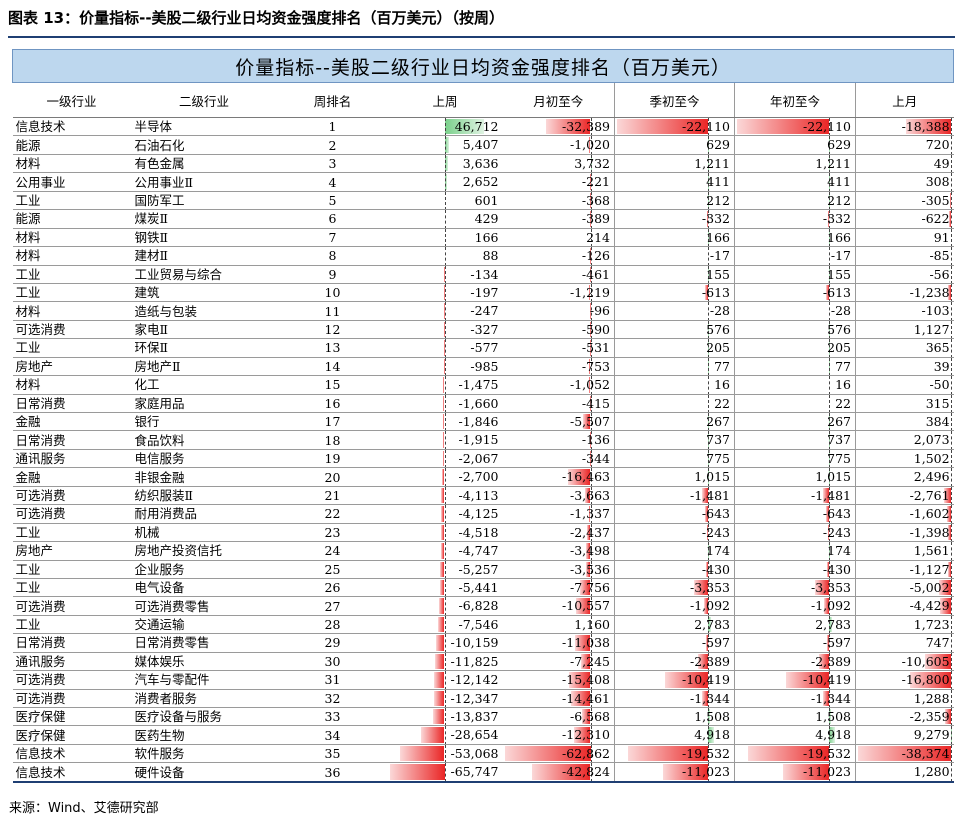 The width and height of the screenshot is (963, 821). What do you see at coordinates (718, 458) in the screenshot?
I see `cell-value: 775` at bounding box center [718, 458].